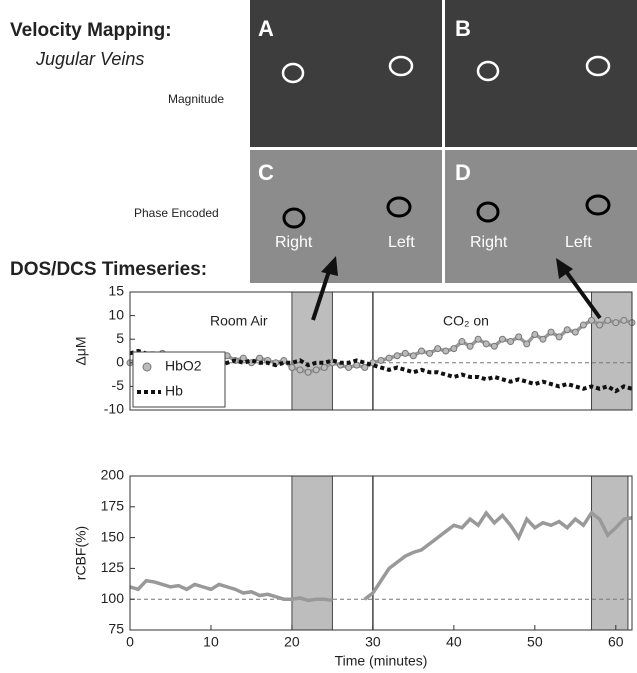 The width and height of the screenshot is (637, 673). Describe the element at coordinates (183, 366) in the screenshot. I see `legend-label: HbO2` at that location.